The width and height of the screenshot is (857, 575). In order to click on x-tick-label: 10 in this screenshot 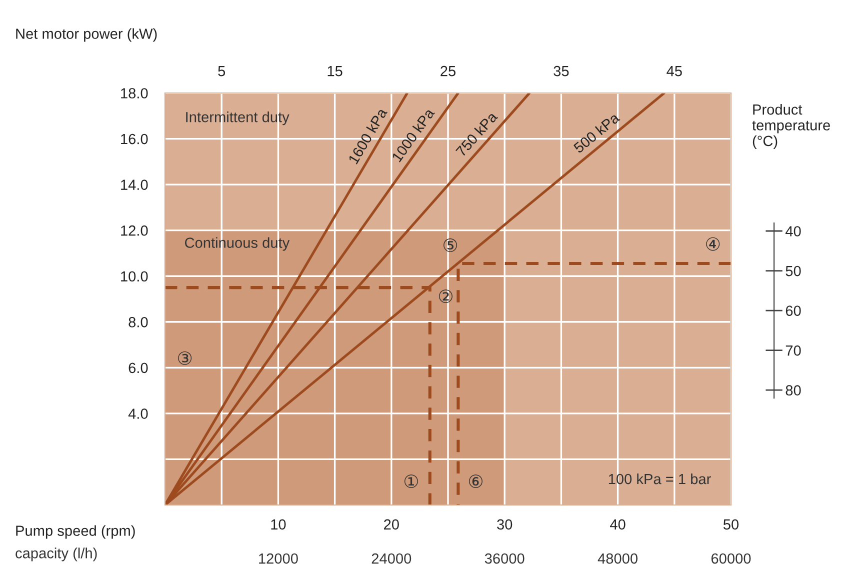, I will do `click(278, 524)`.